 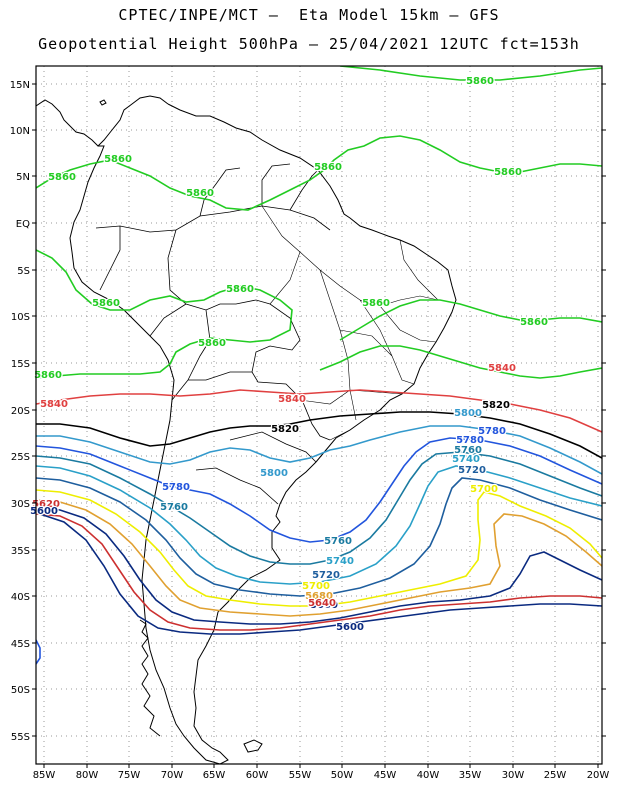 I want to click on lon-label: 45W, so click(x=385, y=775).